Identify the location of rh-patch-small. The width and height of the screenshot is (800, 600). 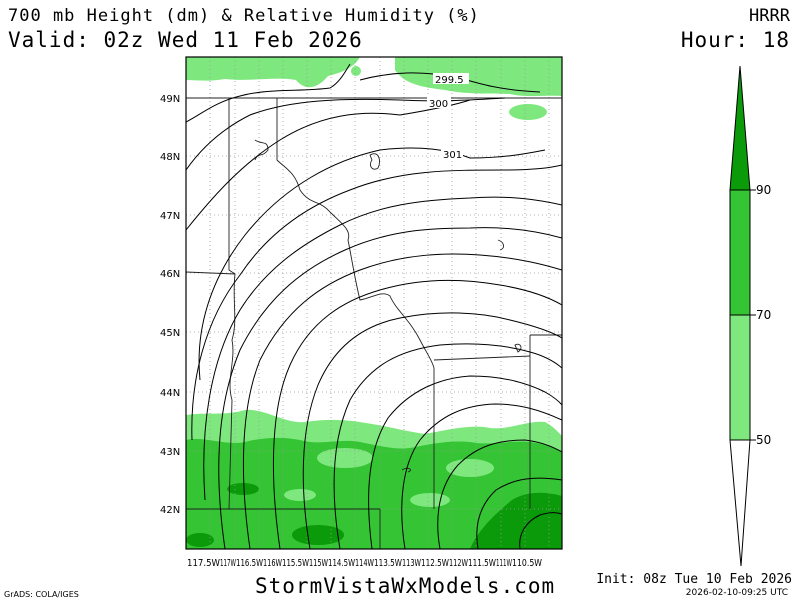
(528, 112).